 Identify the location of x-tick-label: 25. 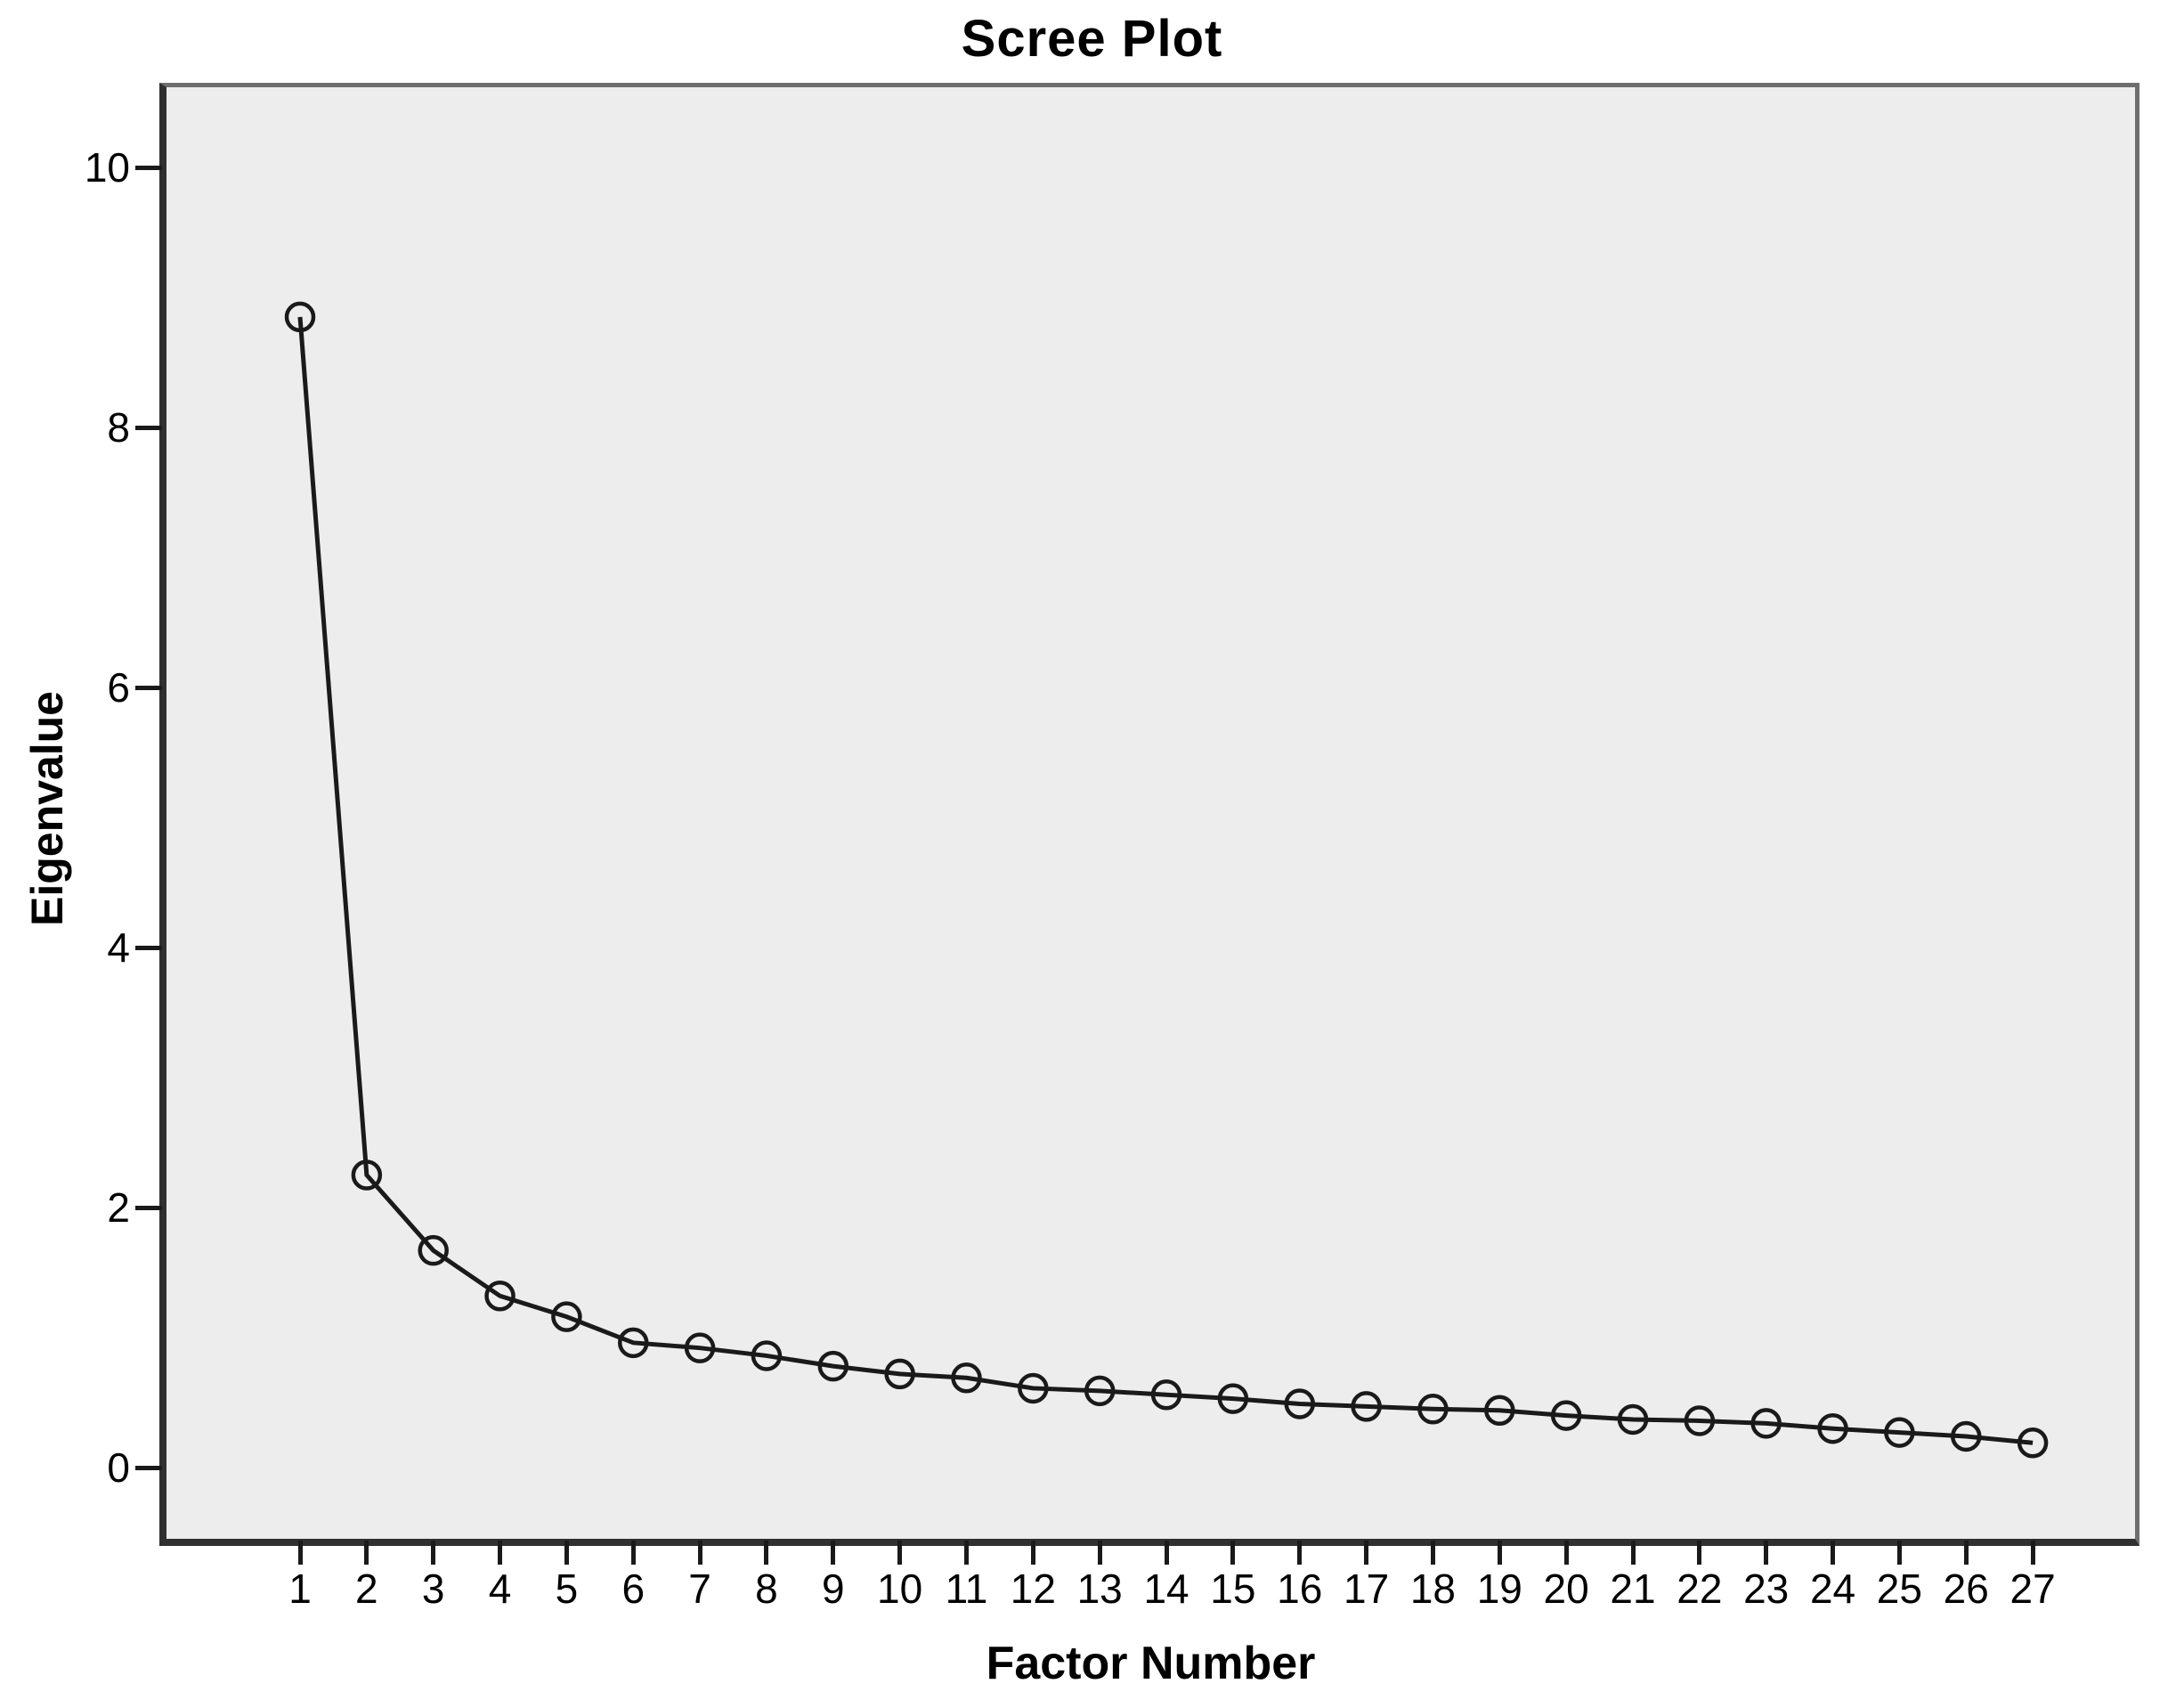
(1899, 1589).